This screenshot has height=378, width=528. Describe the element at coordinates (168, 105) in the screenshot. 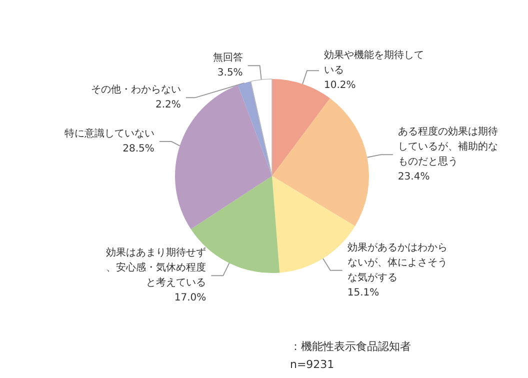

I see `data-label: 2.2%` at that location.